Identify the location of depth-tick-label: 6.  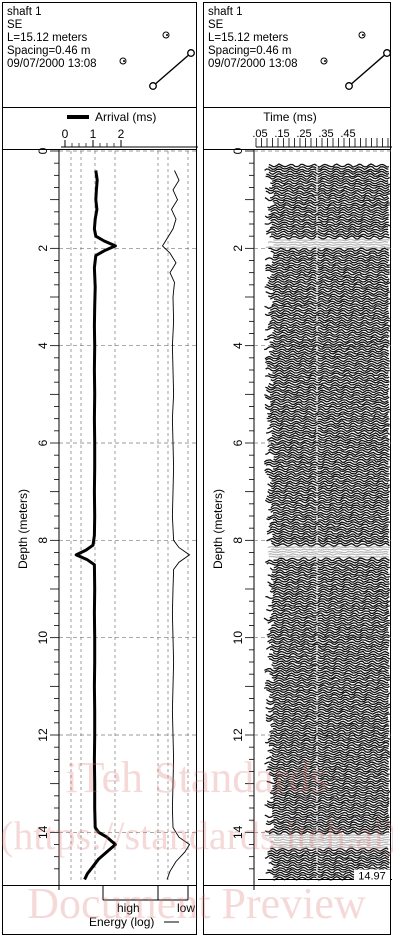
(238, 442).